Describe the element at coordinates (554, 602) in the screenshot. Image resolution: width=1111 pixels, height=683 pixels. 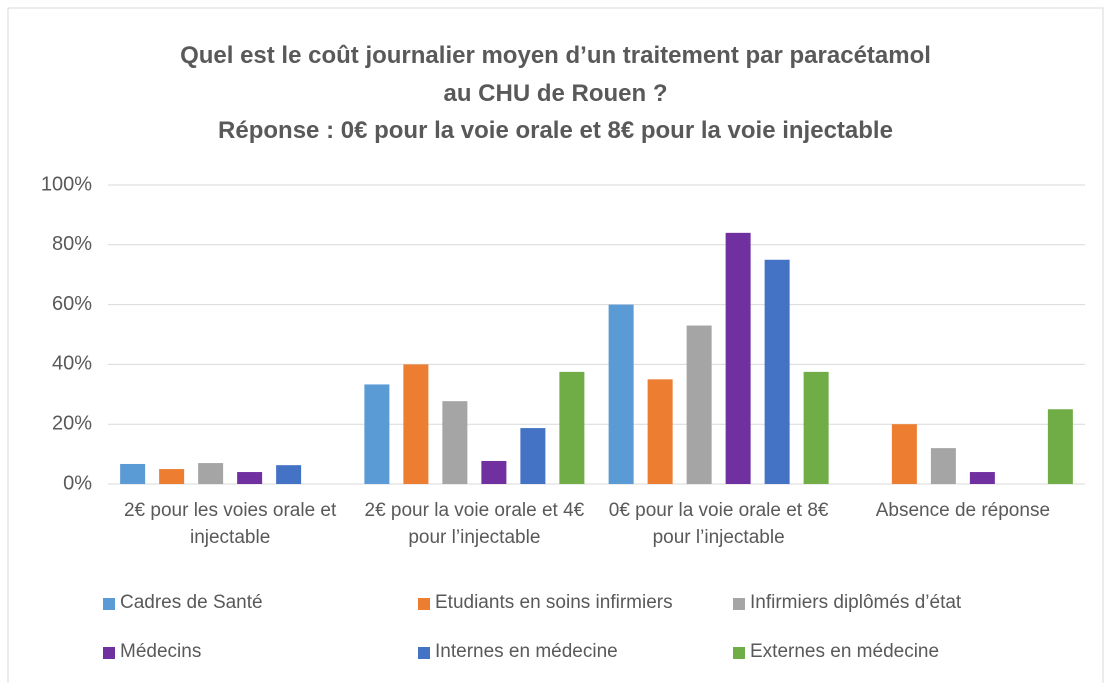
I see `legend-label: Etudiants en soins infirmiers` at that location.